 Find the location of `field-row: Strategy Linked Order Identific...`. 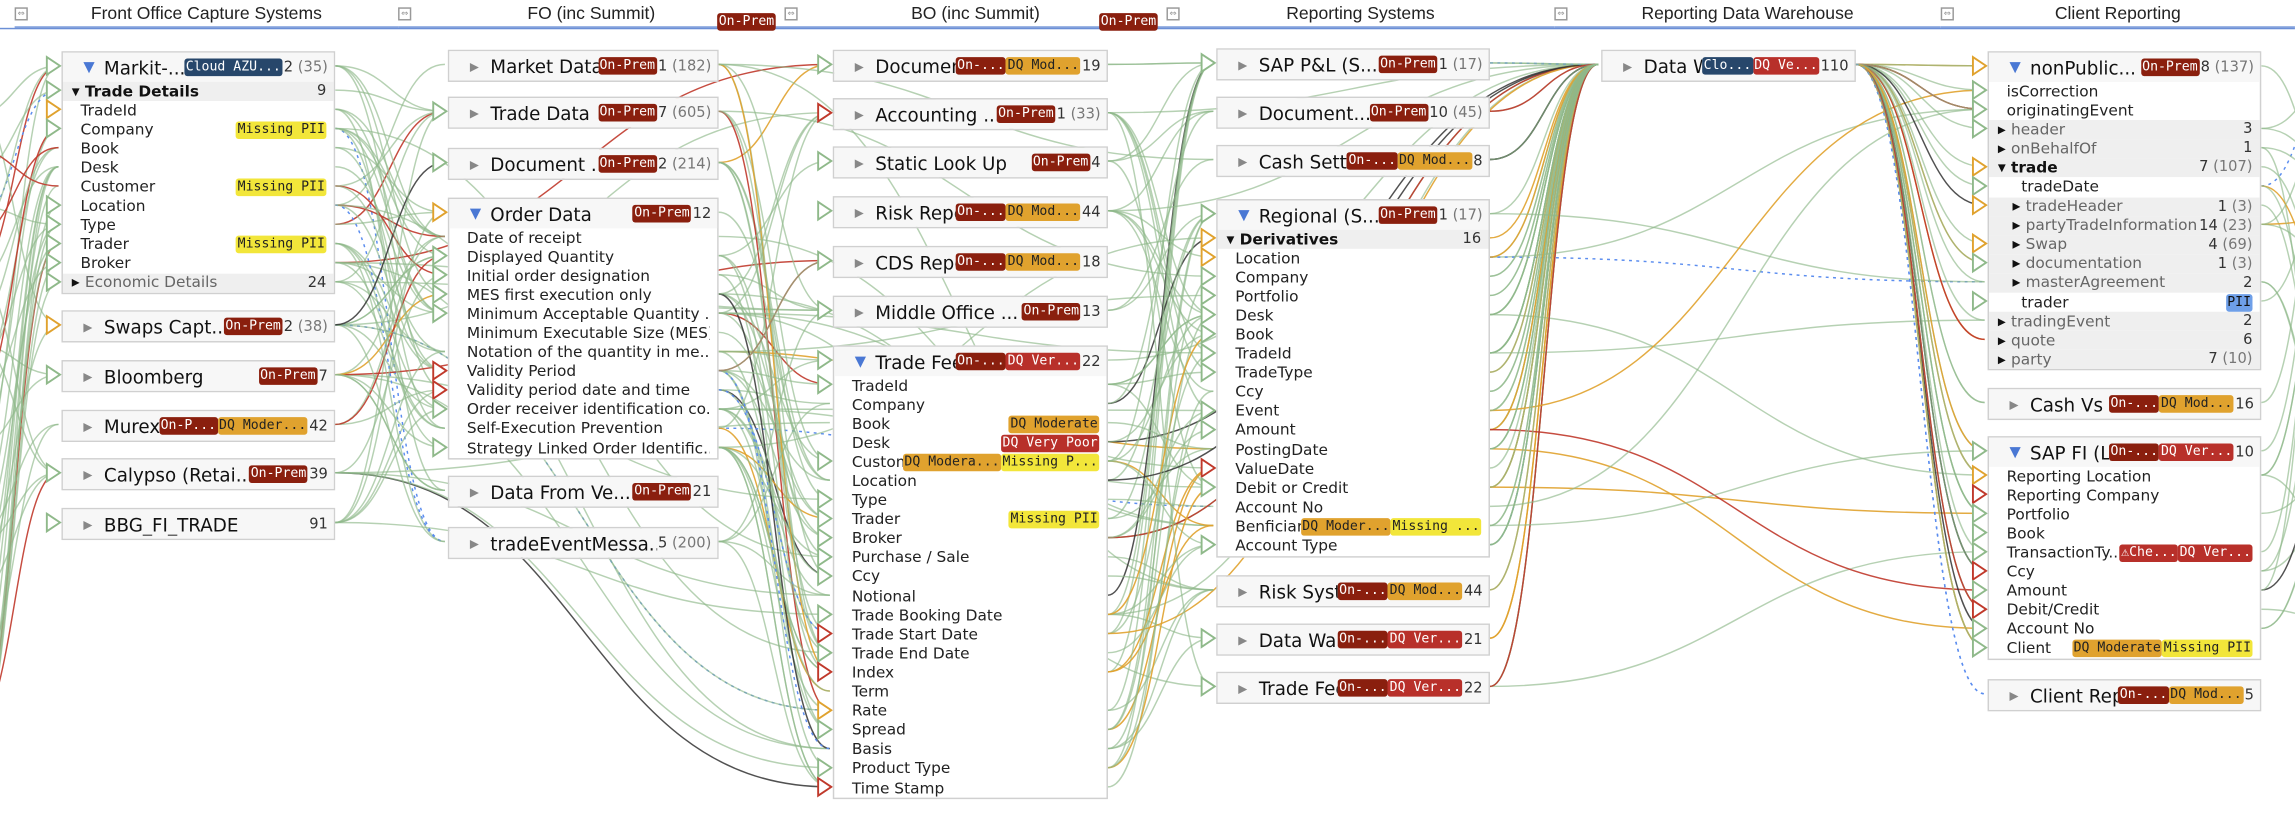

field-row: Strategy Linked Order Identific... is located at coordinates (583, 448).